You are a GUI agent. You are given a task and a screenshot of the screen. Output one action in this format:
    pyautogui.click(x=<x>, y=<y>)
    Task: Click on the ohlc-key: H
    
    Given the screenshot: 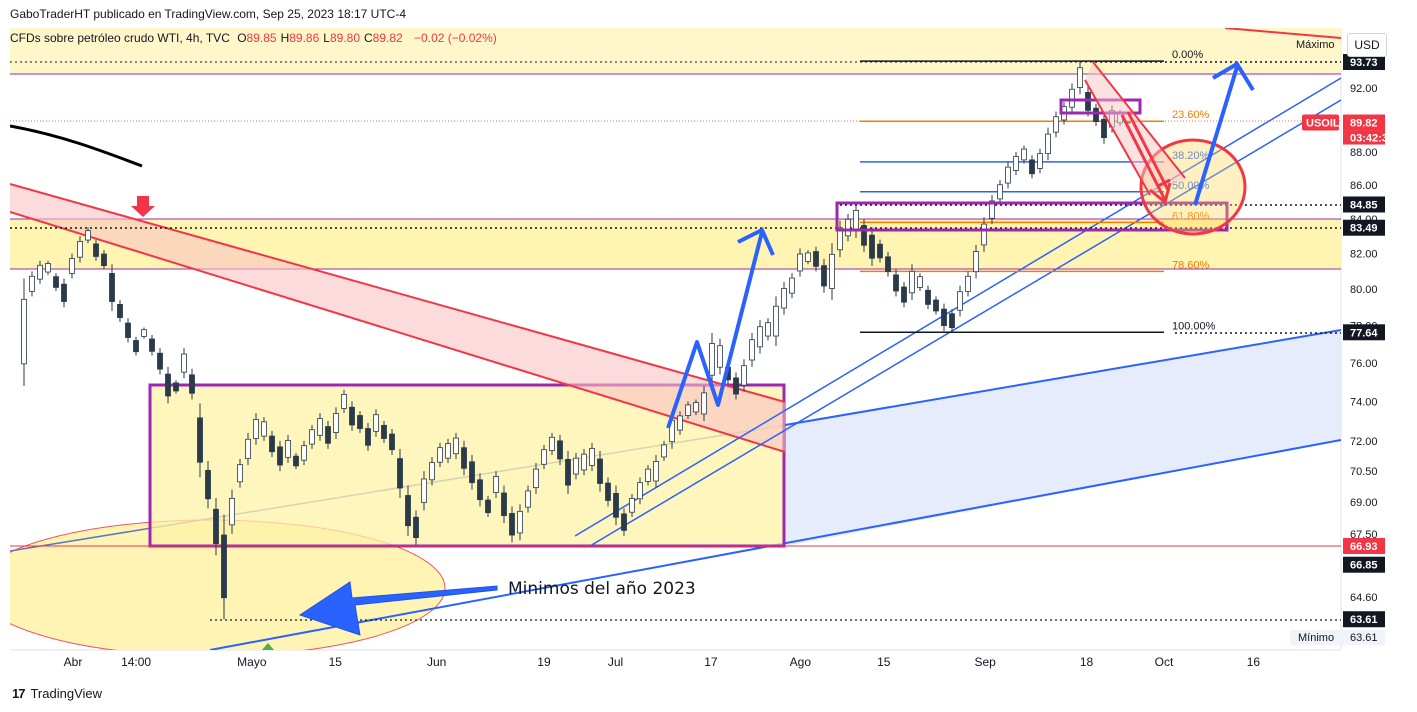 What is the action you would take?
    pyautogui.click(x=285, y=38)
    